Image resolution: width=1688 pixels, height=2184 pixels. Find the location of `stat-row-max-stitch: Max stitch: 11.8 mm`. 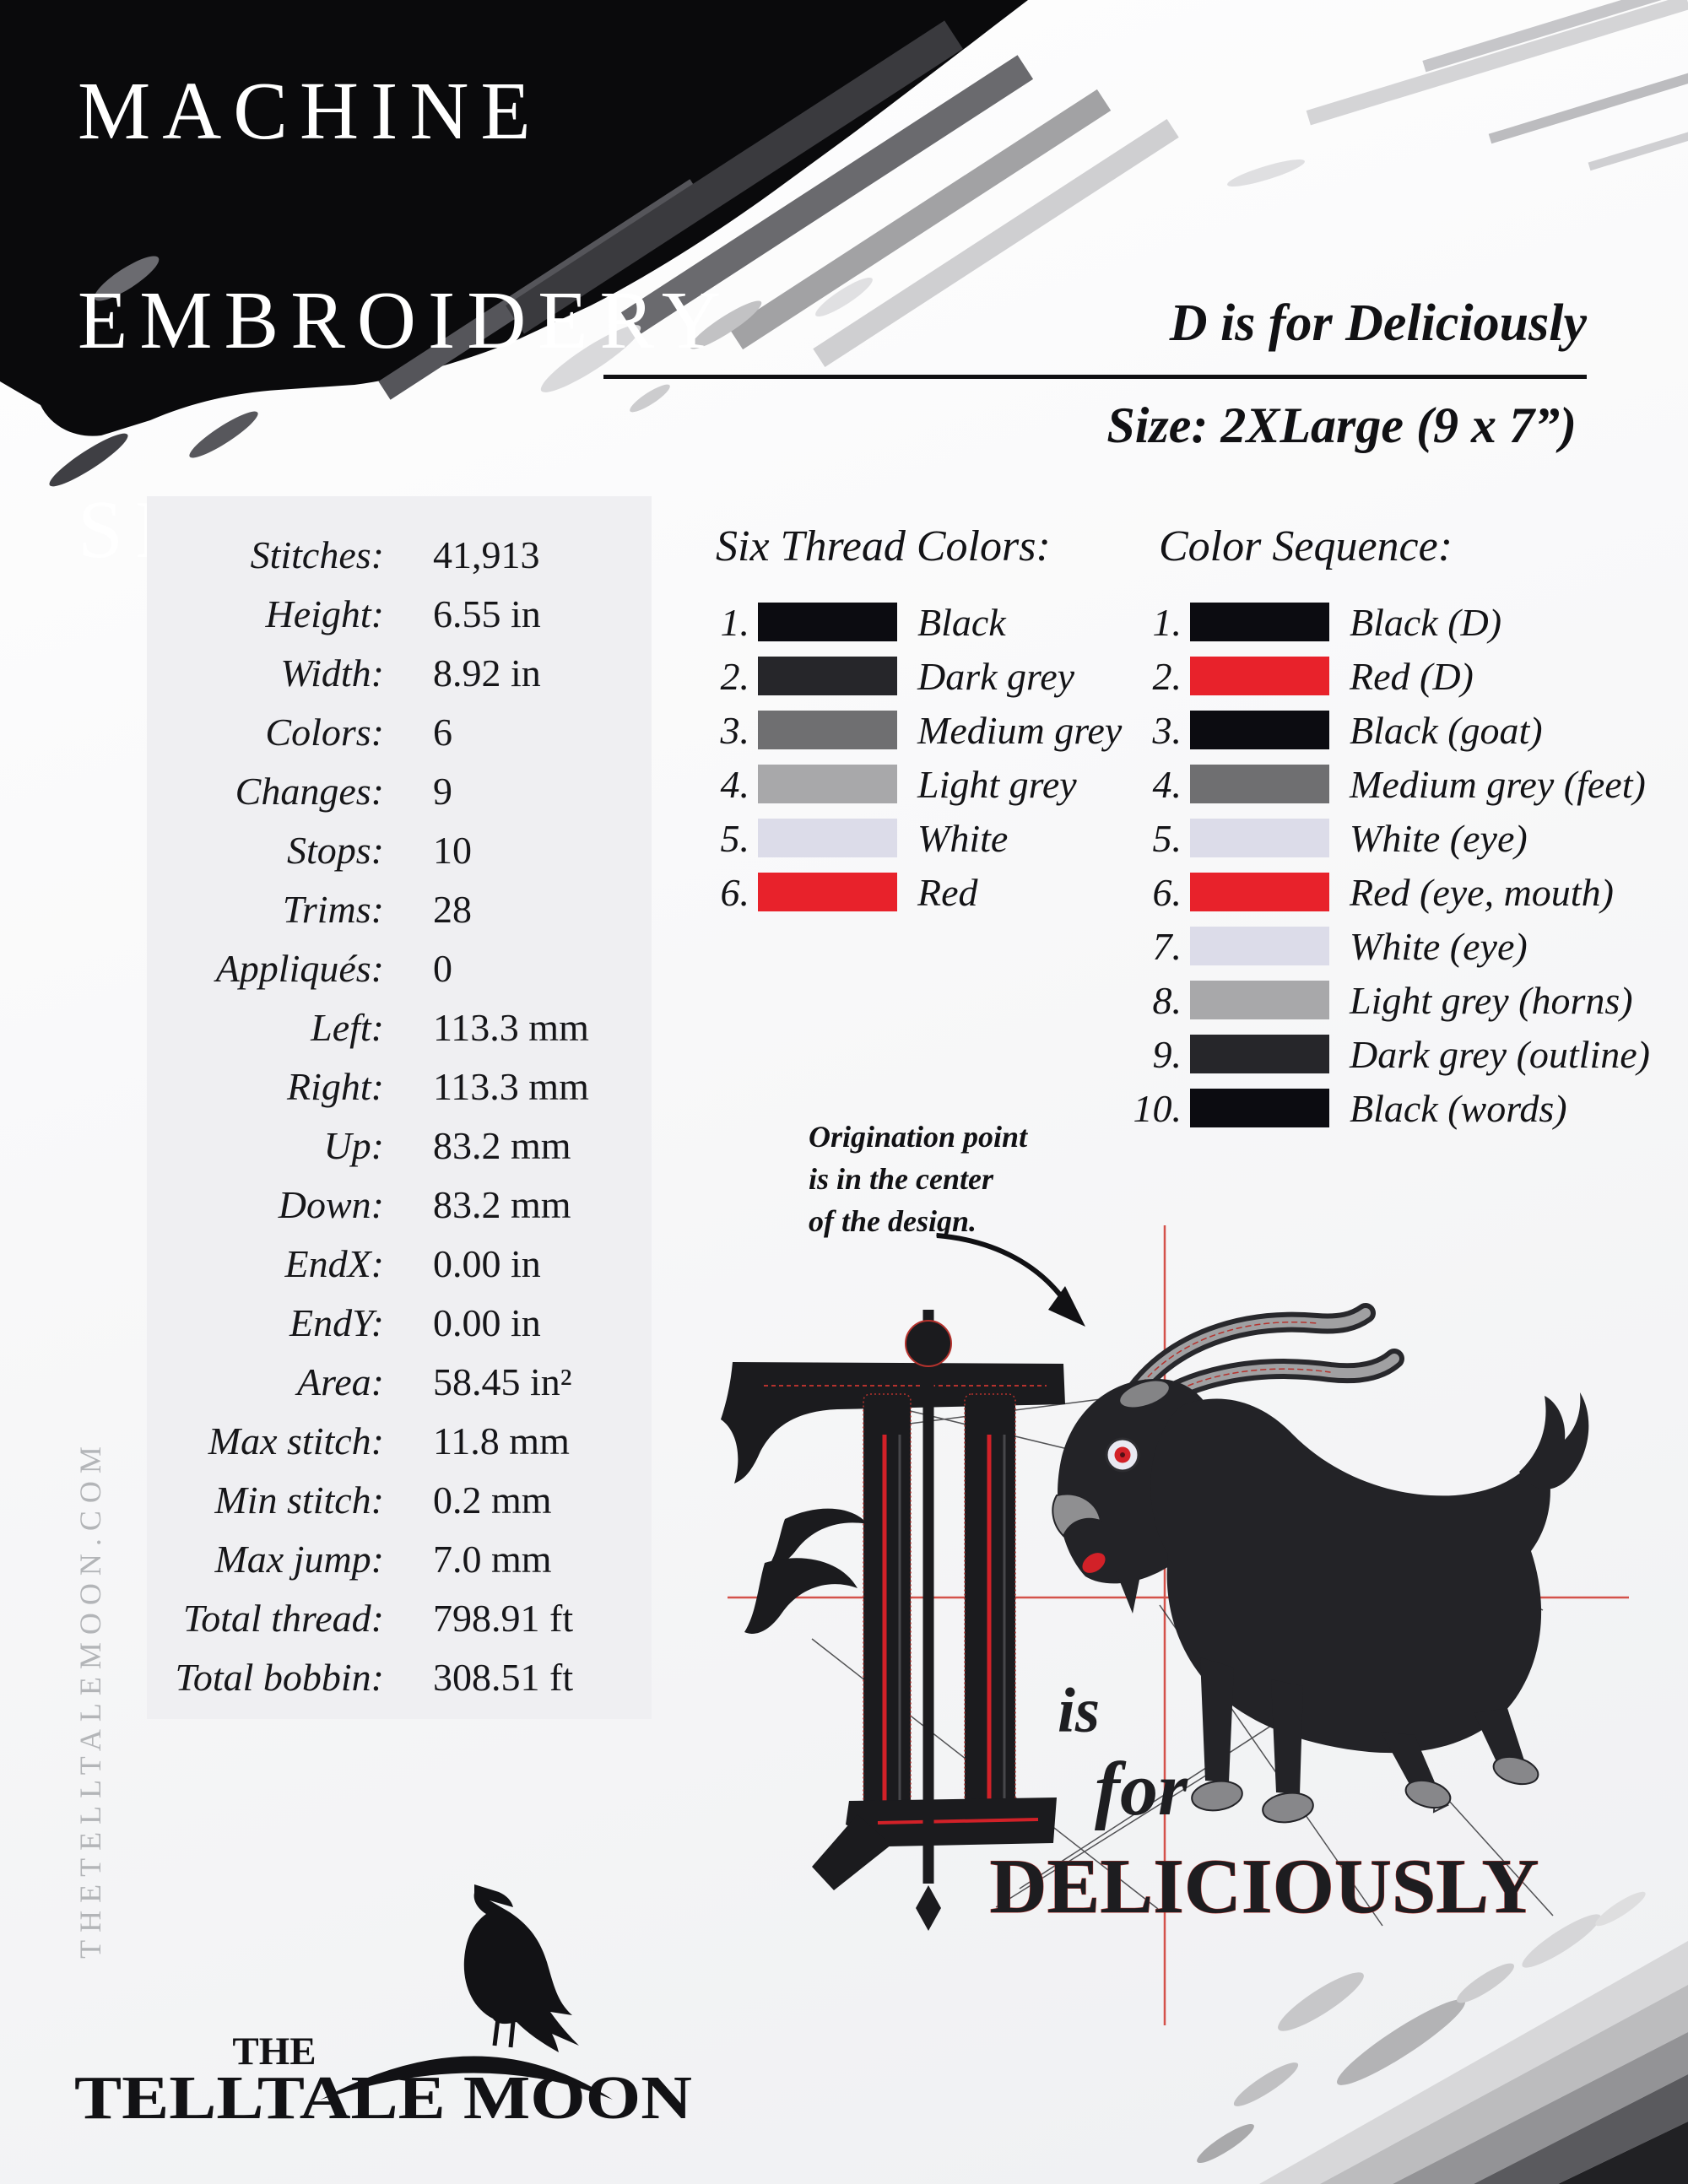

stat-row-max-stitch: Max stitch: 11.8 mm is located at coordinates (399, 1440).